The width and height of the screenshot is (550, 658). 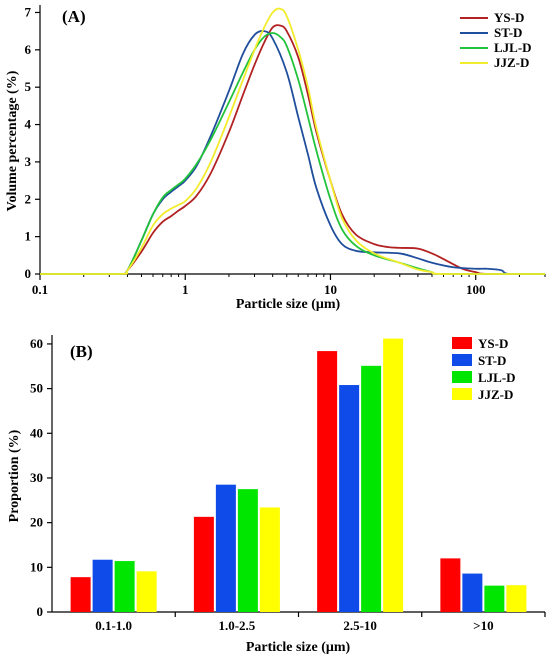 What do you see at coordinates (484, 369) in the screenshot?
I see `panel-b-legend: YS-D ST-D LJL-D JJZ-D` at bounding box center [484, 369].